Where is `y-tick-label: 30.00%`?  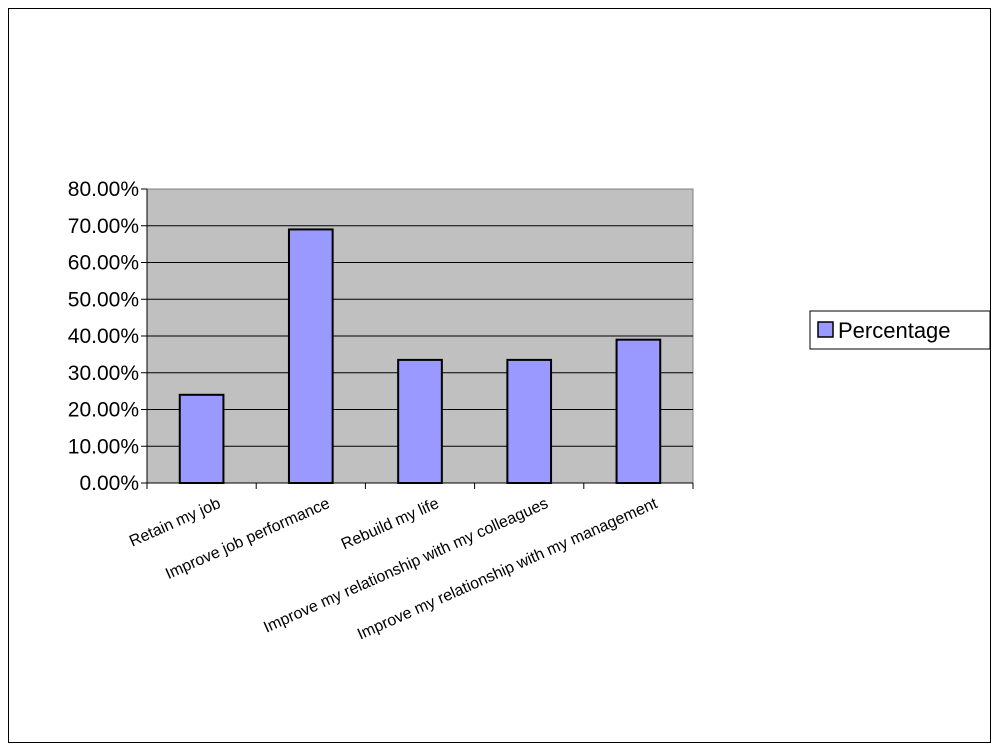
y-tick-label: 30.00% is located at coordinates (103, 373).